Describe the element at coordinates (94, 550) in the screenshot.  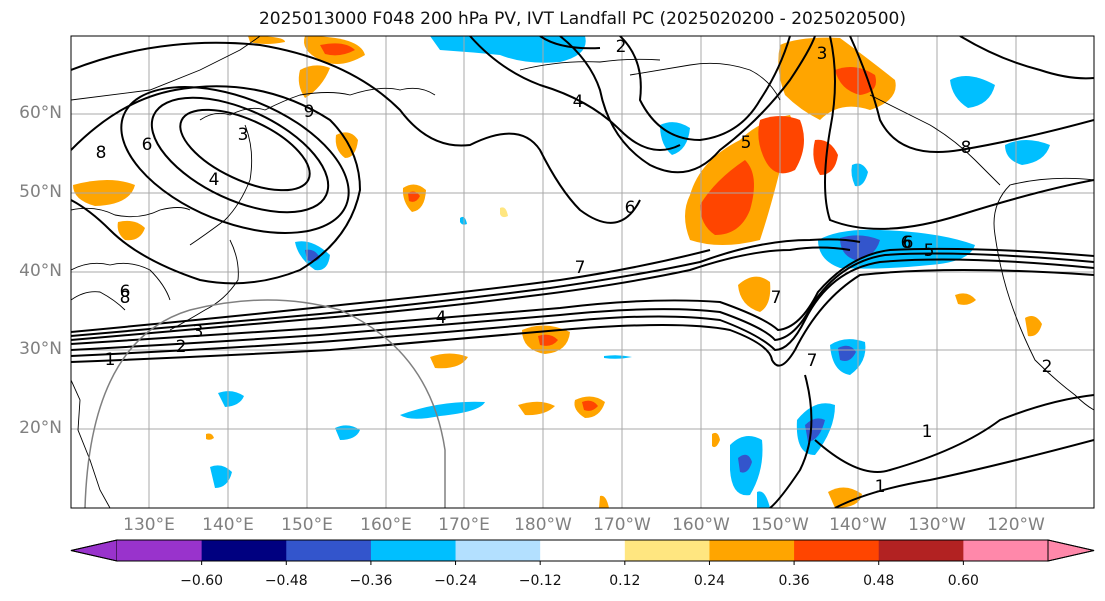
I see `colorbar-extend-min` at that location.